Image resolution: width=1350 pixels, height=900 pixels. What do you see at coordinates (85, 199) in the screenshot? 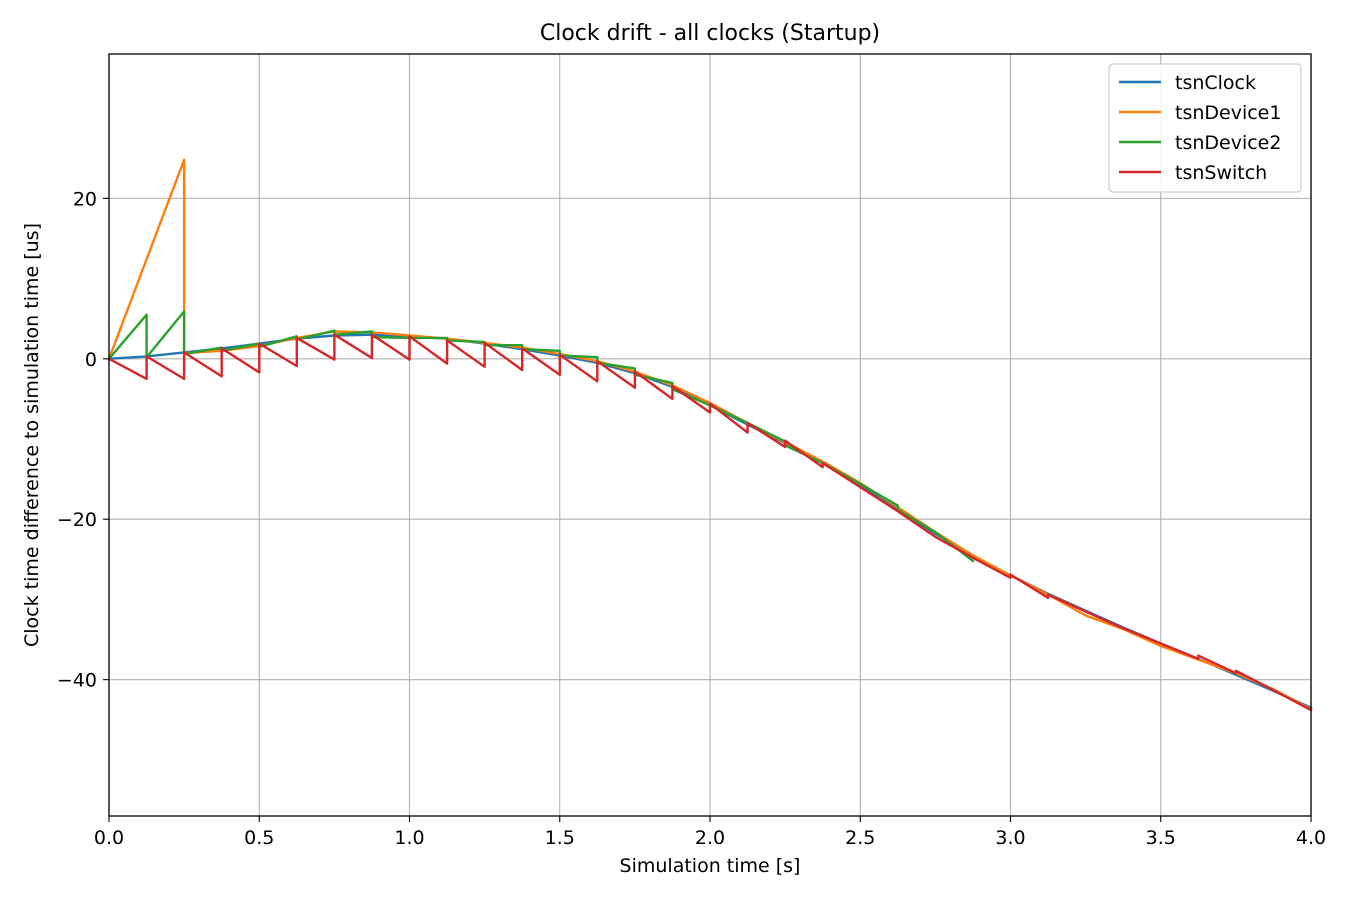
I see `y-tick-label: 20` at bounding box center [85, 199].